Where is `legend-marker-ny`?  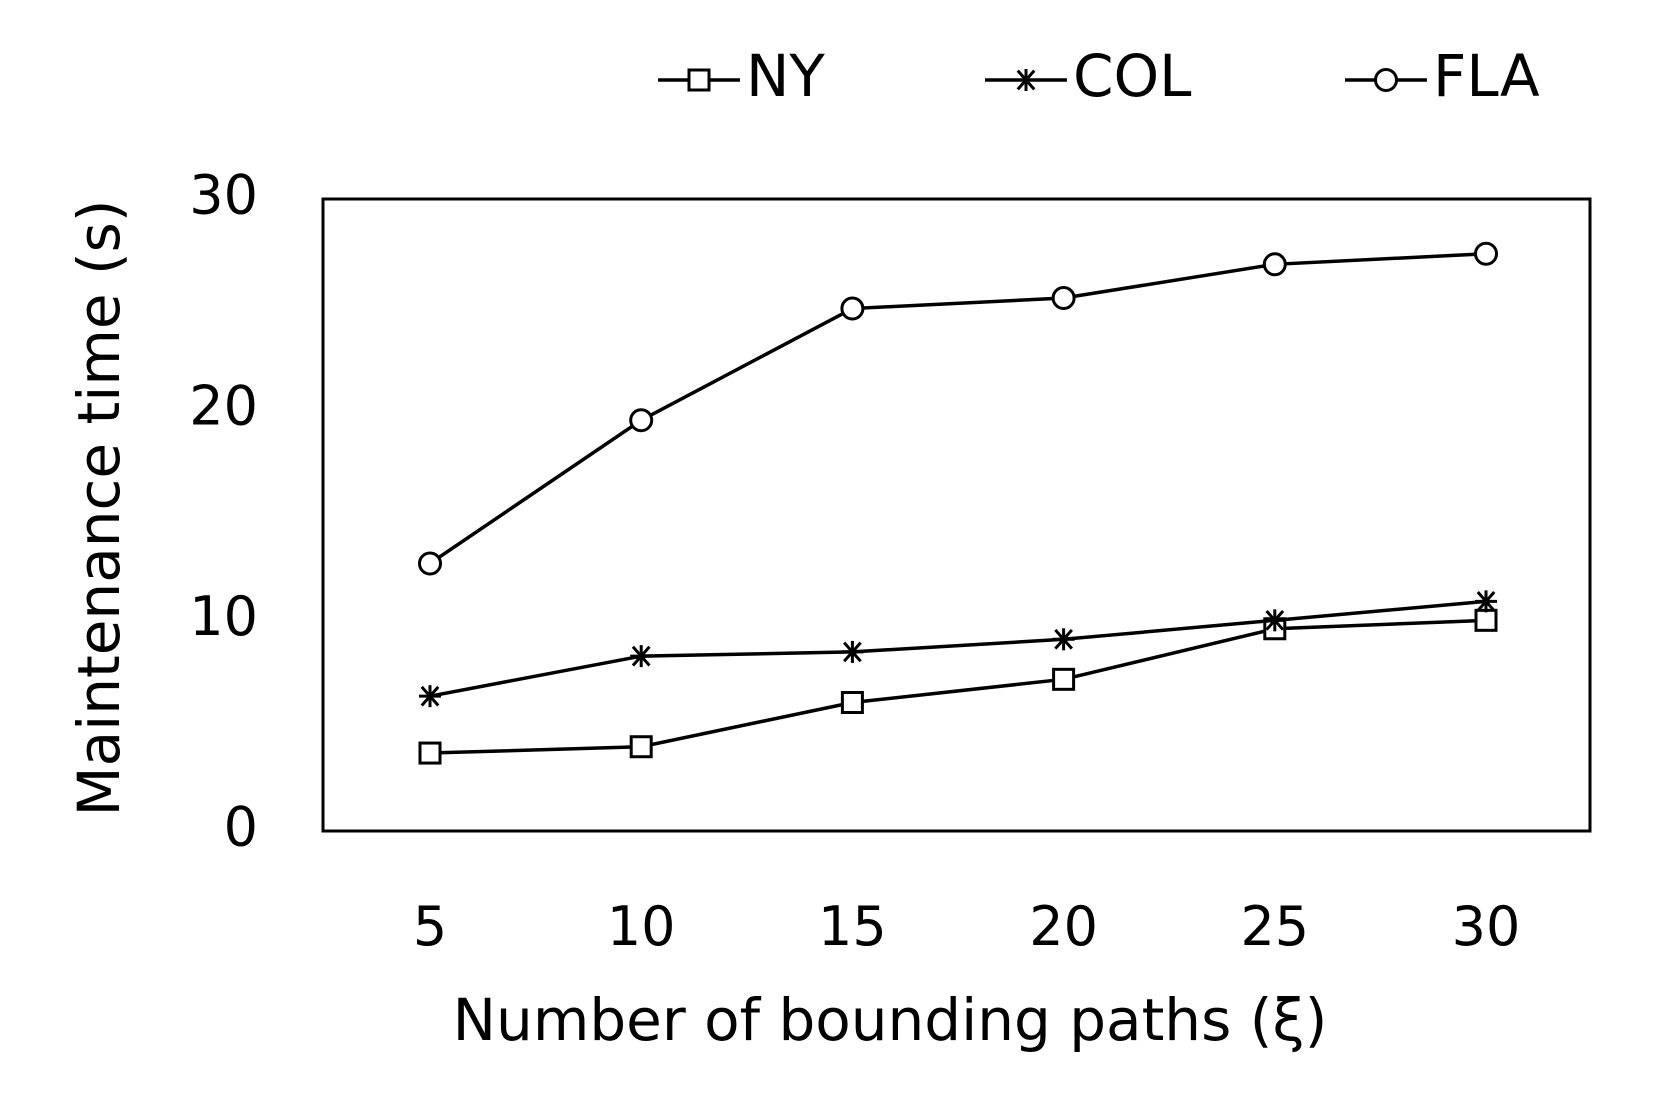 legend-marker-ny is located at coordinates (699, 80).